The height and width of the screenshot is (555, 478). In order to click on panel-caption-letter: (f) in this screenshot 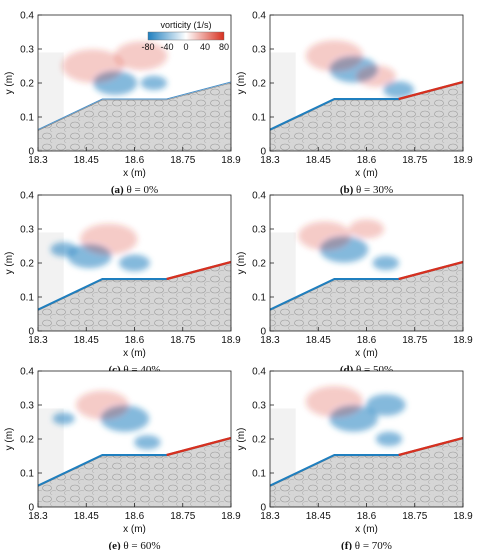, I will do `click(346, 545)`.